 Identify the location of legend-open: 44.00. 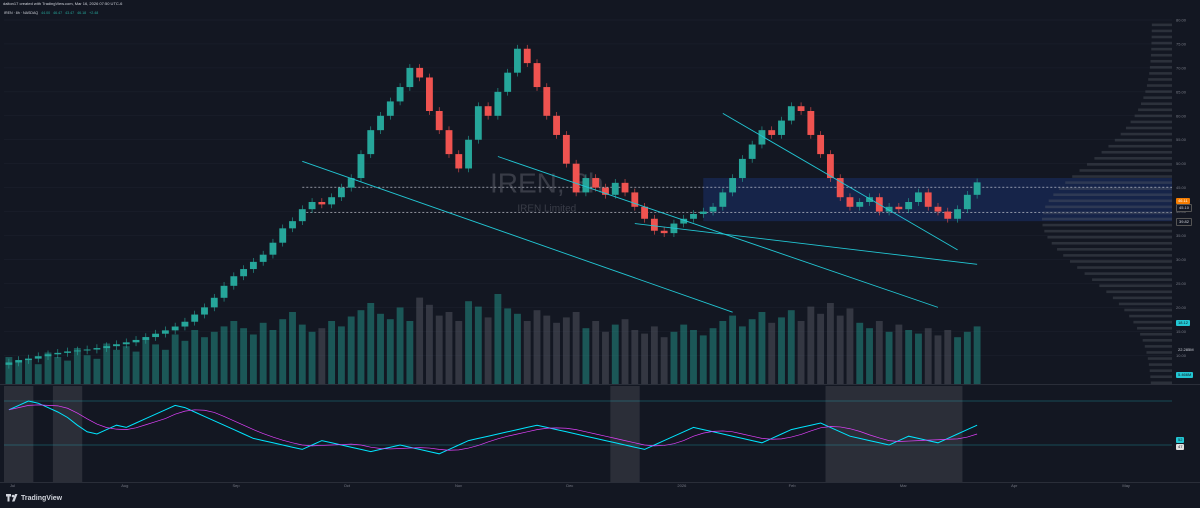
(46, 13).